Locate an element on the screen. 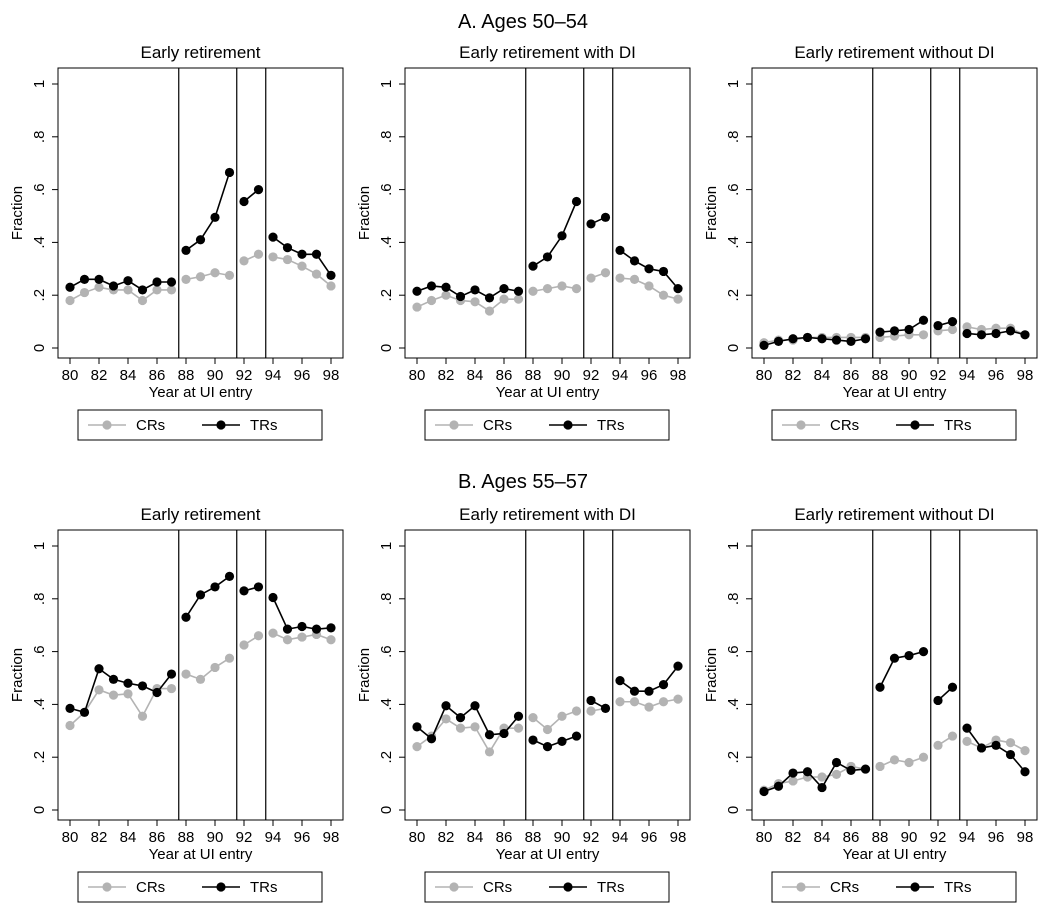  series-line-crs is located at coordinates (207, 276).